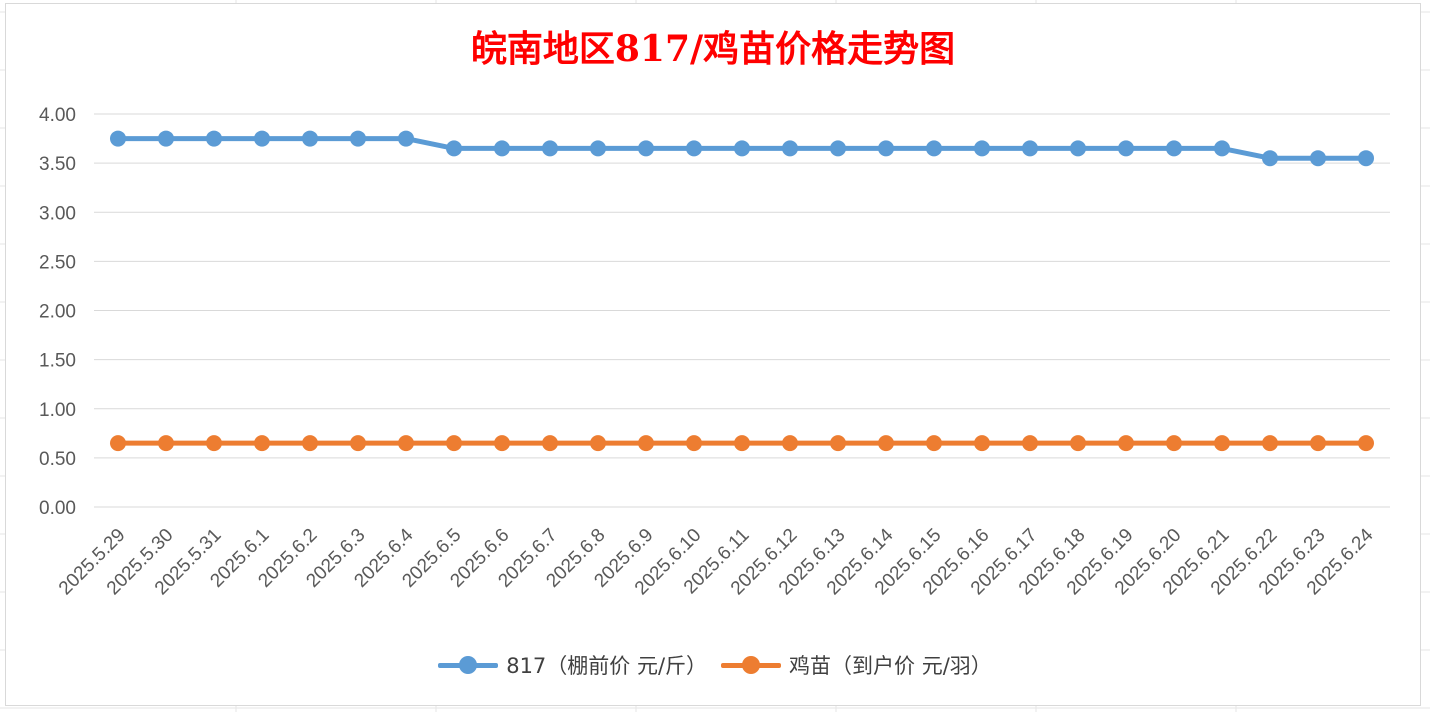 This screenshot has height=712, width=1430. What do you see at coordinates (57, 115) in the screenshot?
I see `y-tick-label: 4.00` at bounding box center [57, 115].